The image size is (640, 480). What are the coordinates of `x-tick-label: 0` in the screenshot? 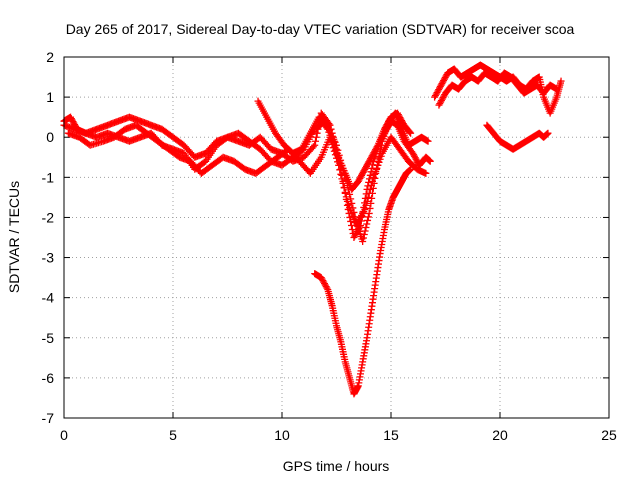 It's located at (64, 435).